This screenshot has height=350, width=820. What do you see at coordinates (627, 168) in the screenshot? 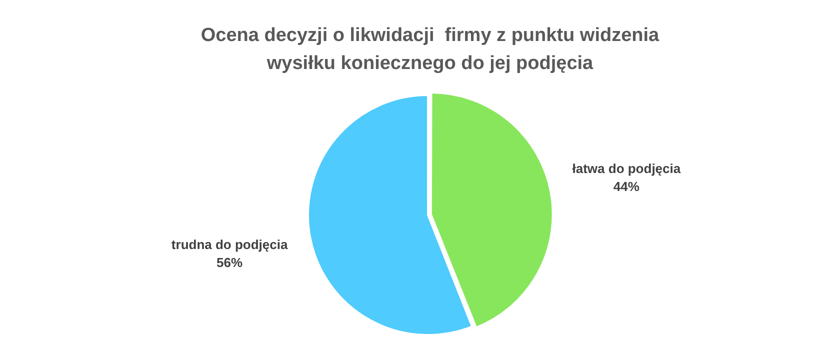
I see `slice-label: łatwa do podjęcia` at bounding box center [627, 168].